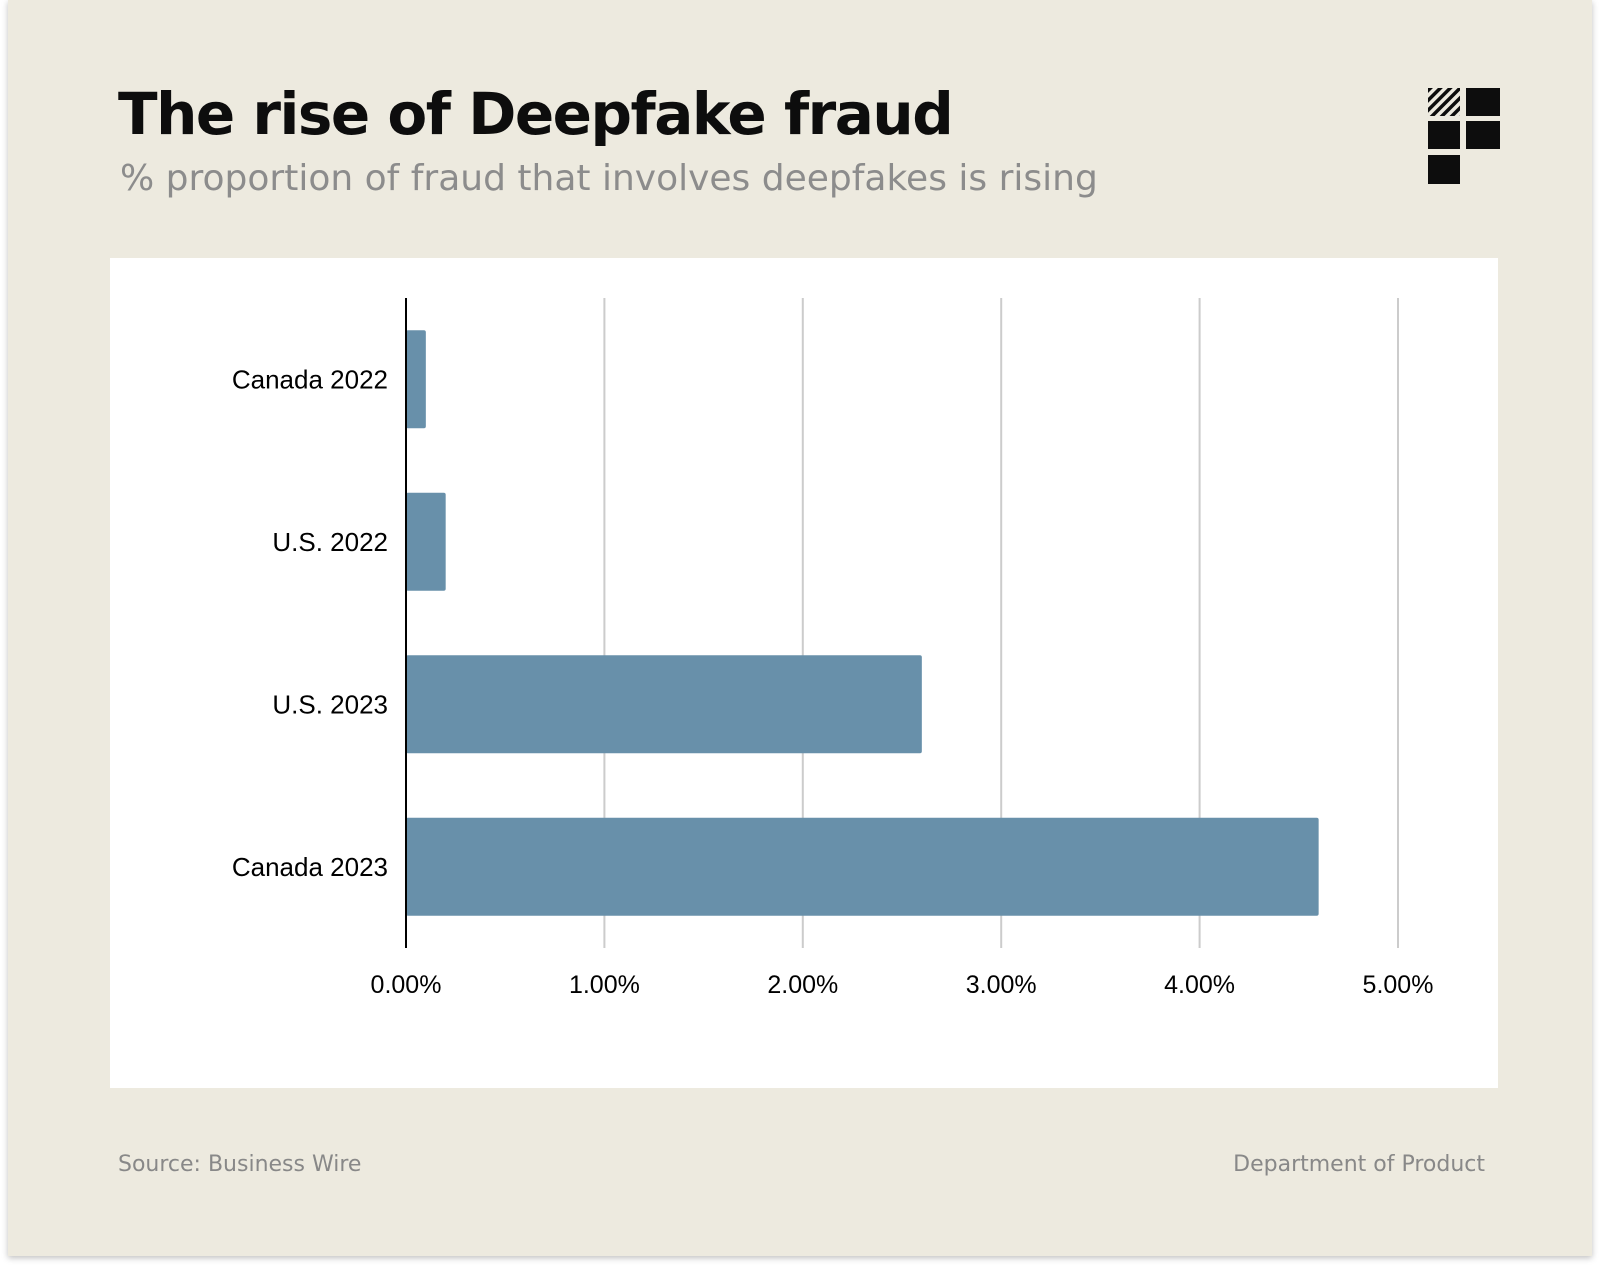  I want to click on source-note: Source: Business Wire, so click(240, 1164).